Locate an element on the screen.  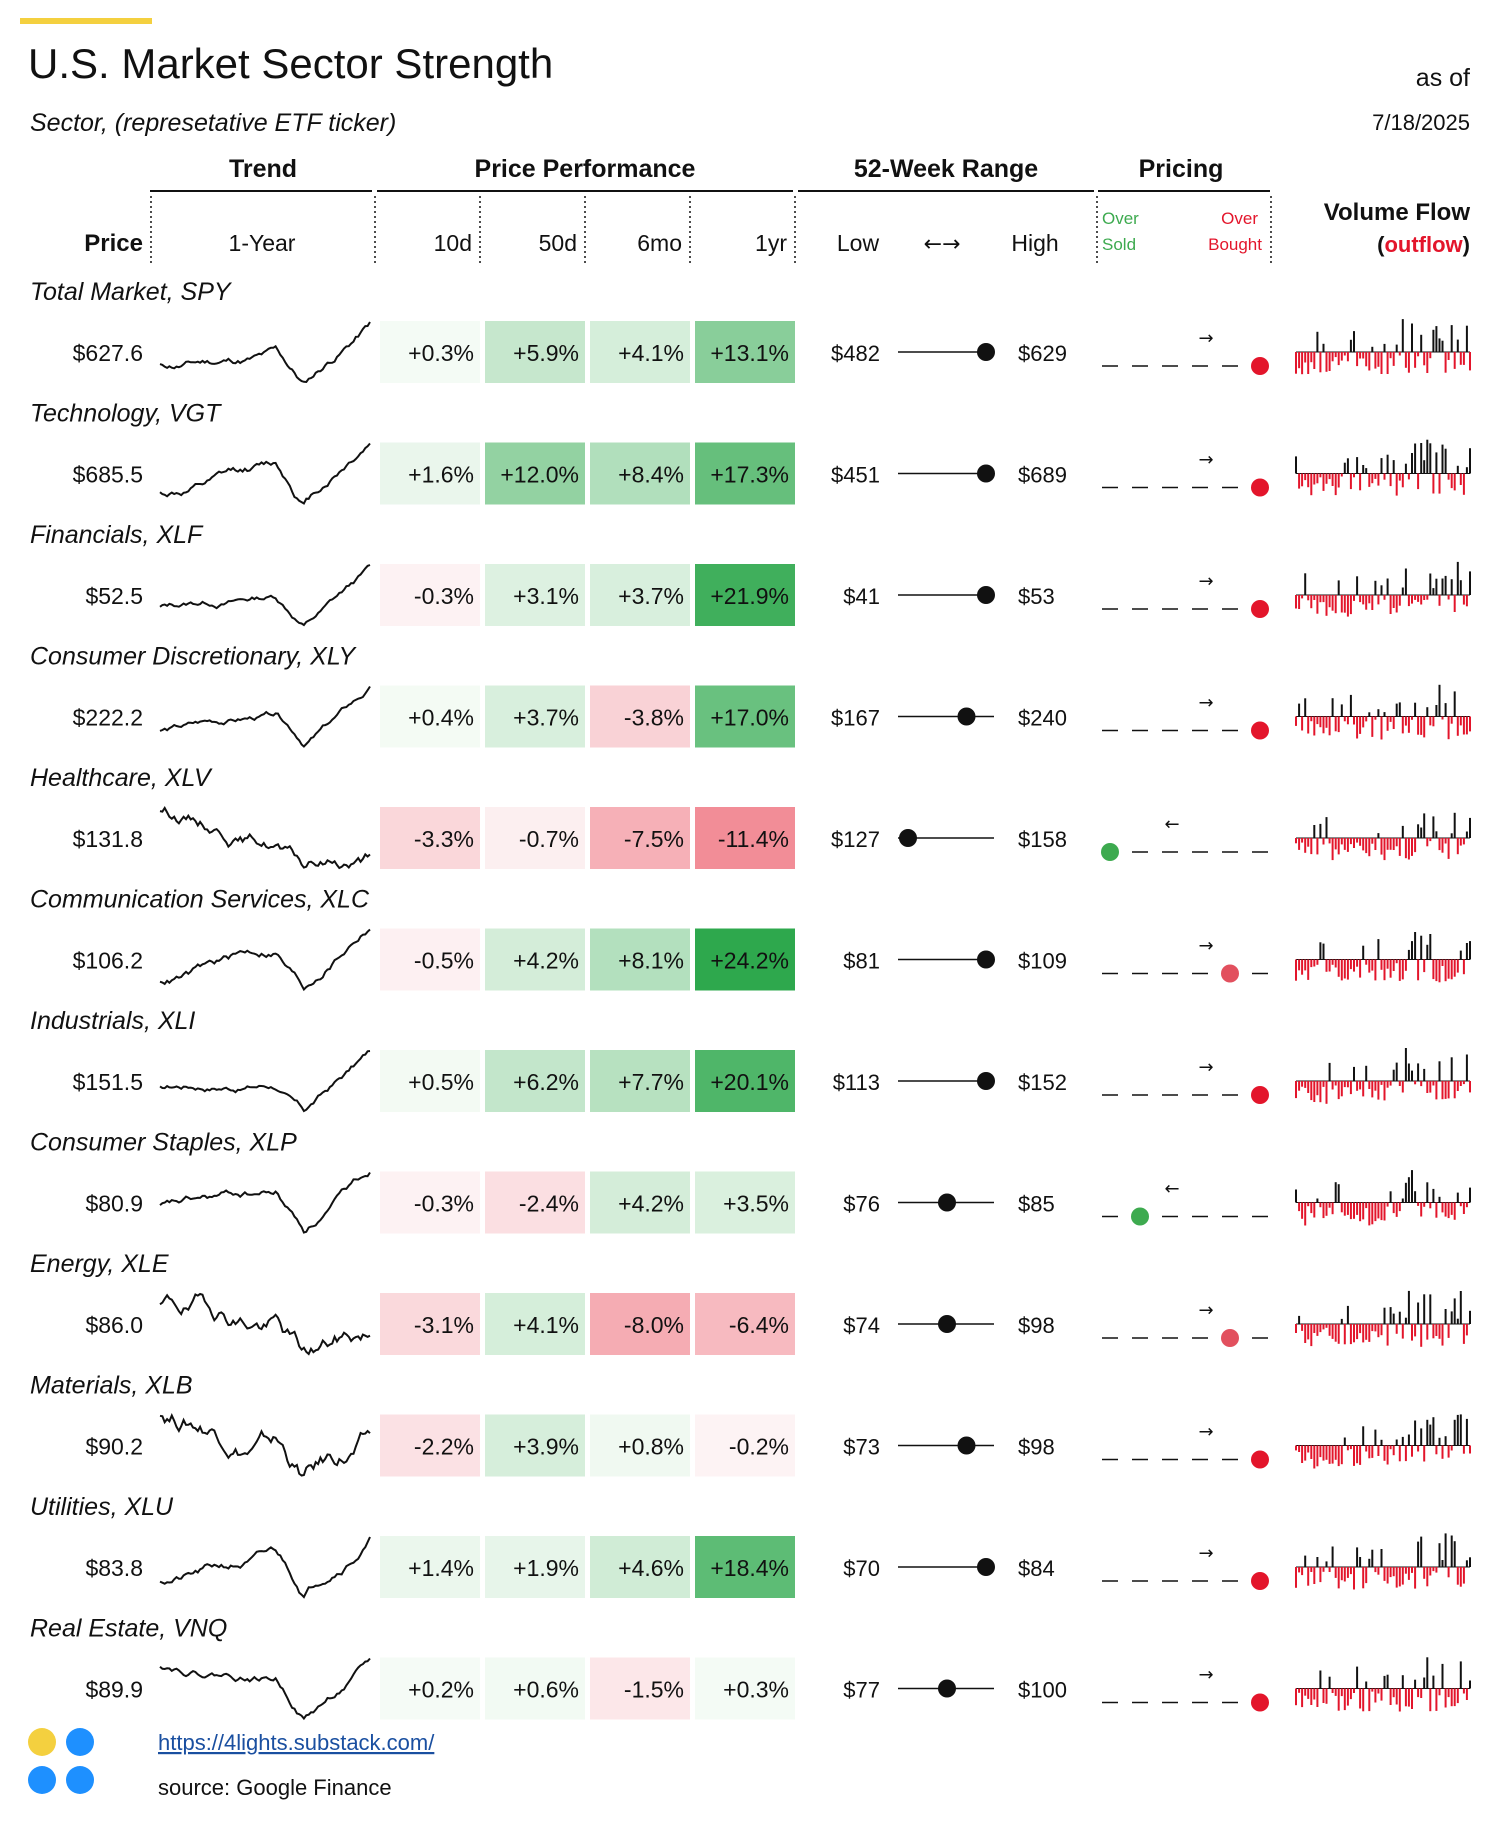
footer-link: https://4lights.substack.com/ is located at coordinates (296, 1742).